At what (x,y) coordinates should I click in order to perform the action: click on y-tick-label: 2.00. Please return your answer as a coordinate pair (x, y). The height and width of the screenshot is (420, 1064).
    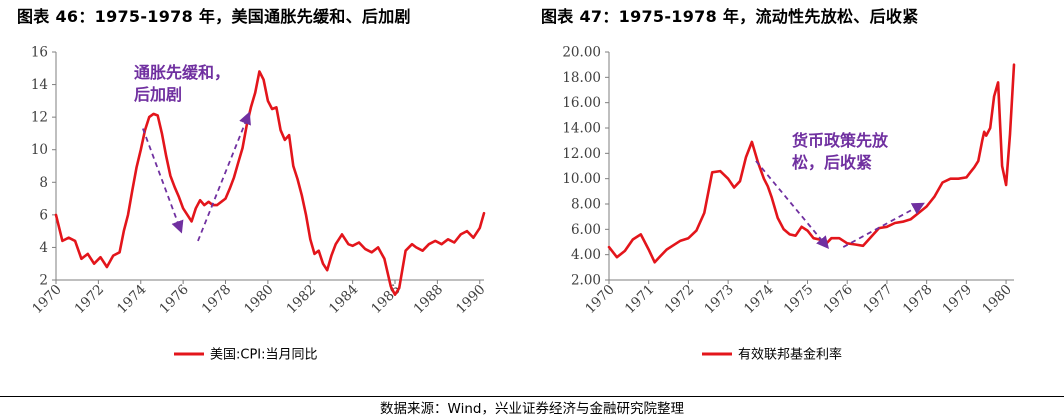
    Looking at the image, I should click on (586, 281).